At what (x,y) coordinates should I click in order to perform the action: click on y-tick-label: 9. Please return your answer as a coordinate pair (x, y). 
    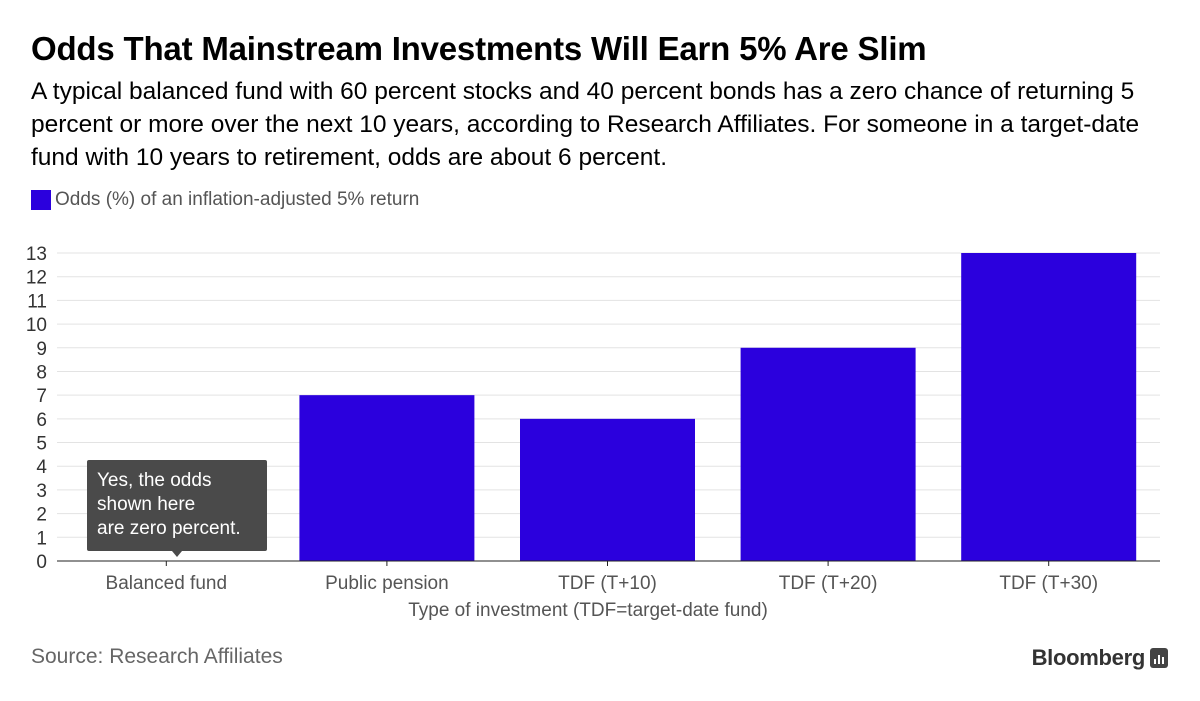
    Looking at the image, I should click on (41, 349).